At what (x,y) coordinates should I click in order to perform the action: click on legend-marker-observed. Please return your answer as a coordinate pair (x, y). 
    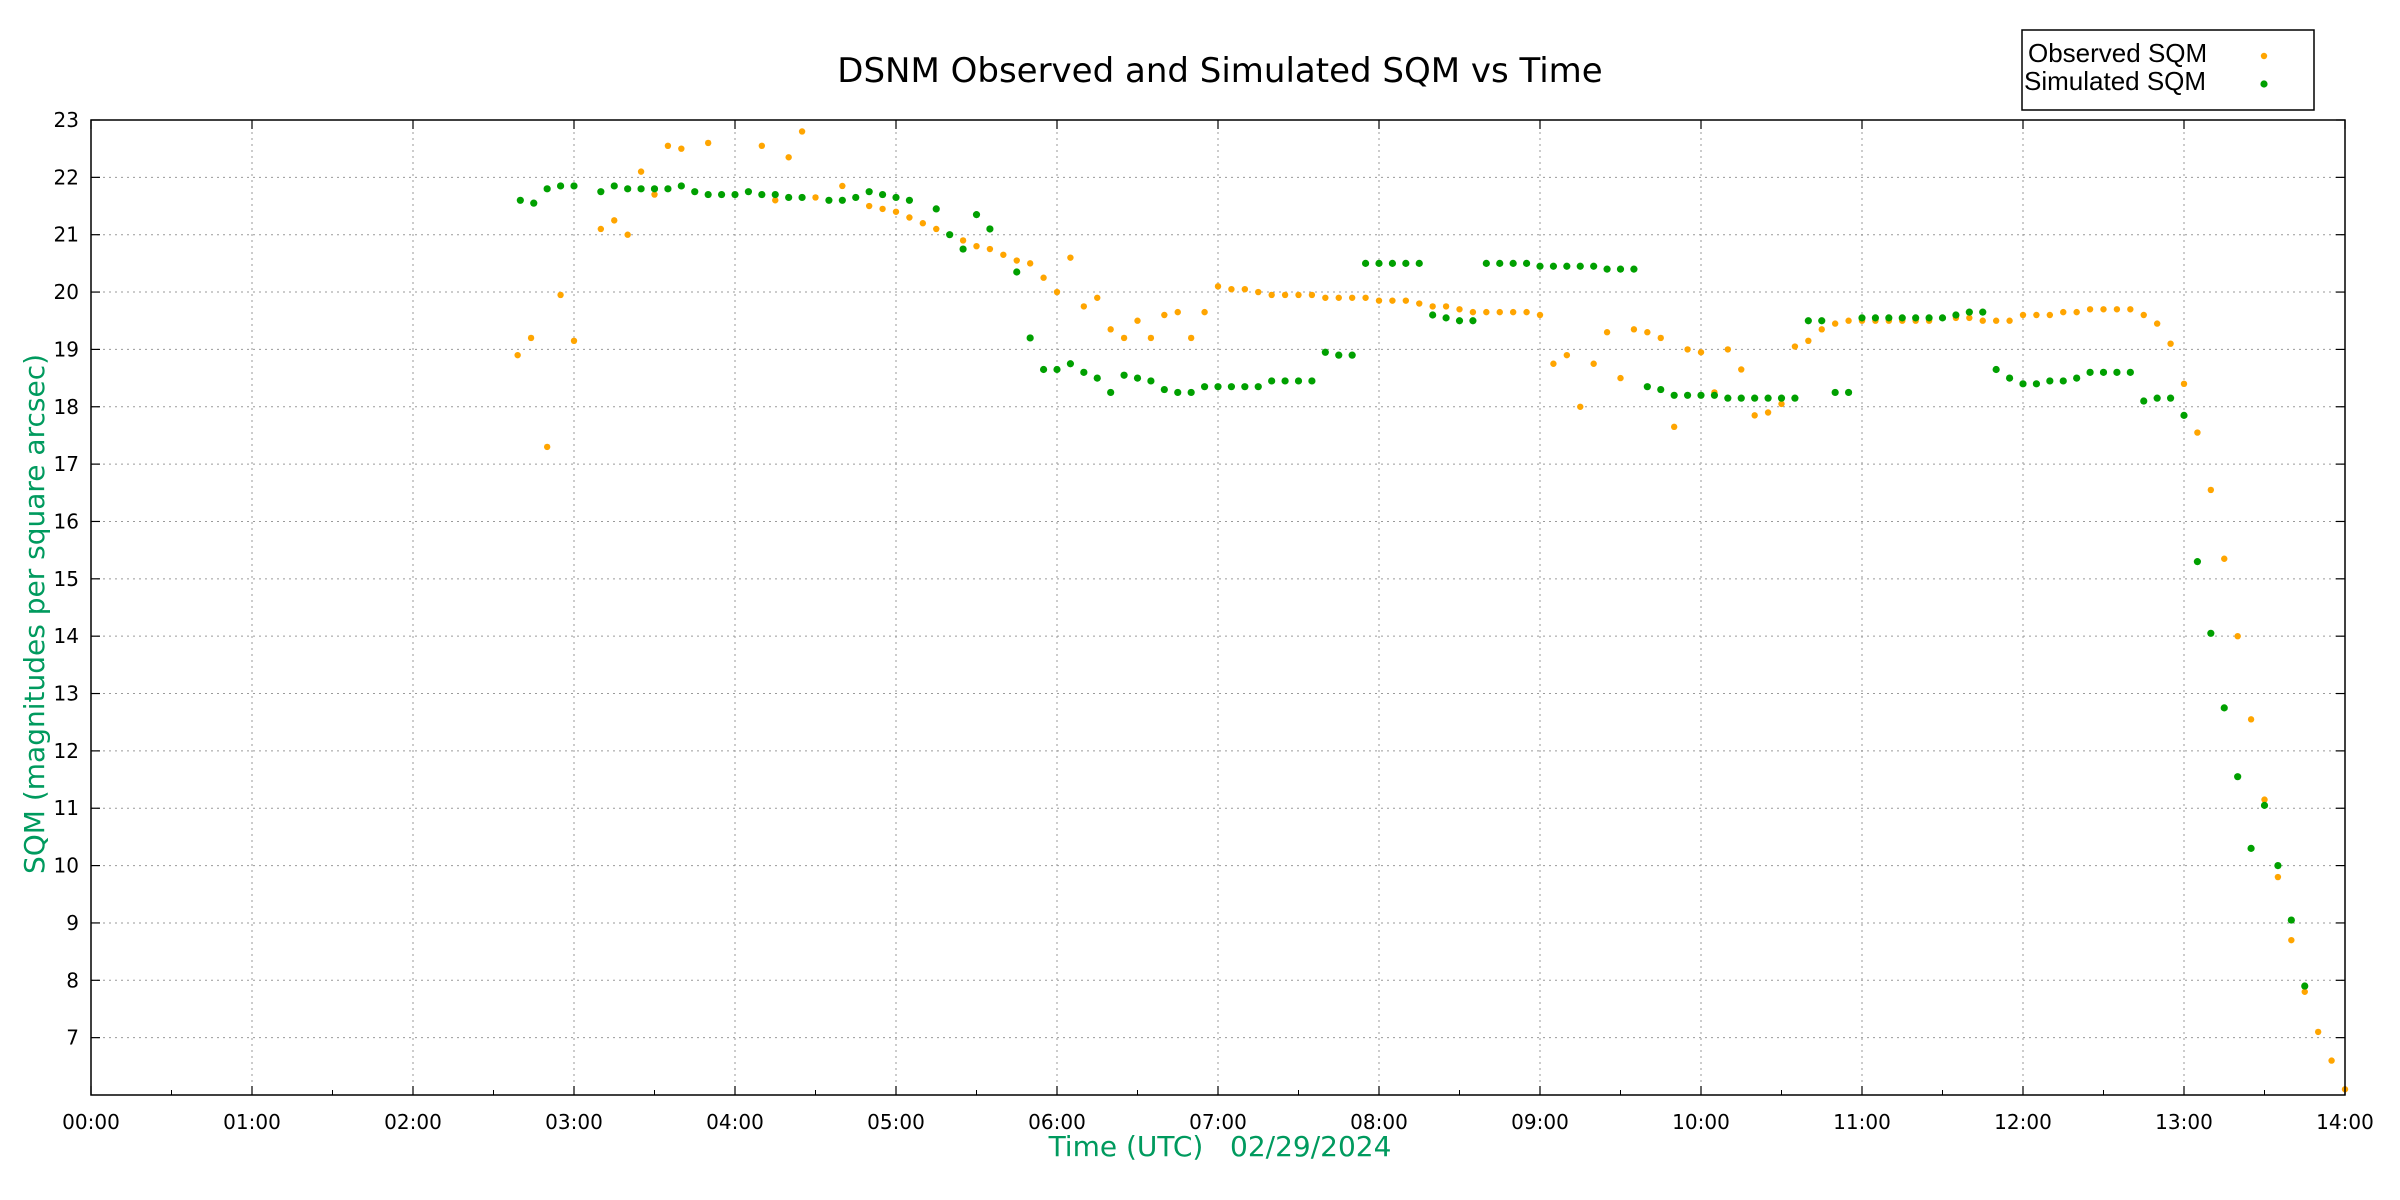
    Looking at the image, I should click on (2264, 56).